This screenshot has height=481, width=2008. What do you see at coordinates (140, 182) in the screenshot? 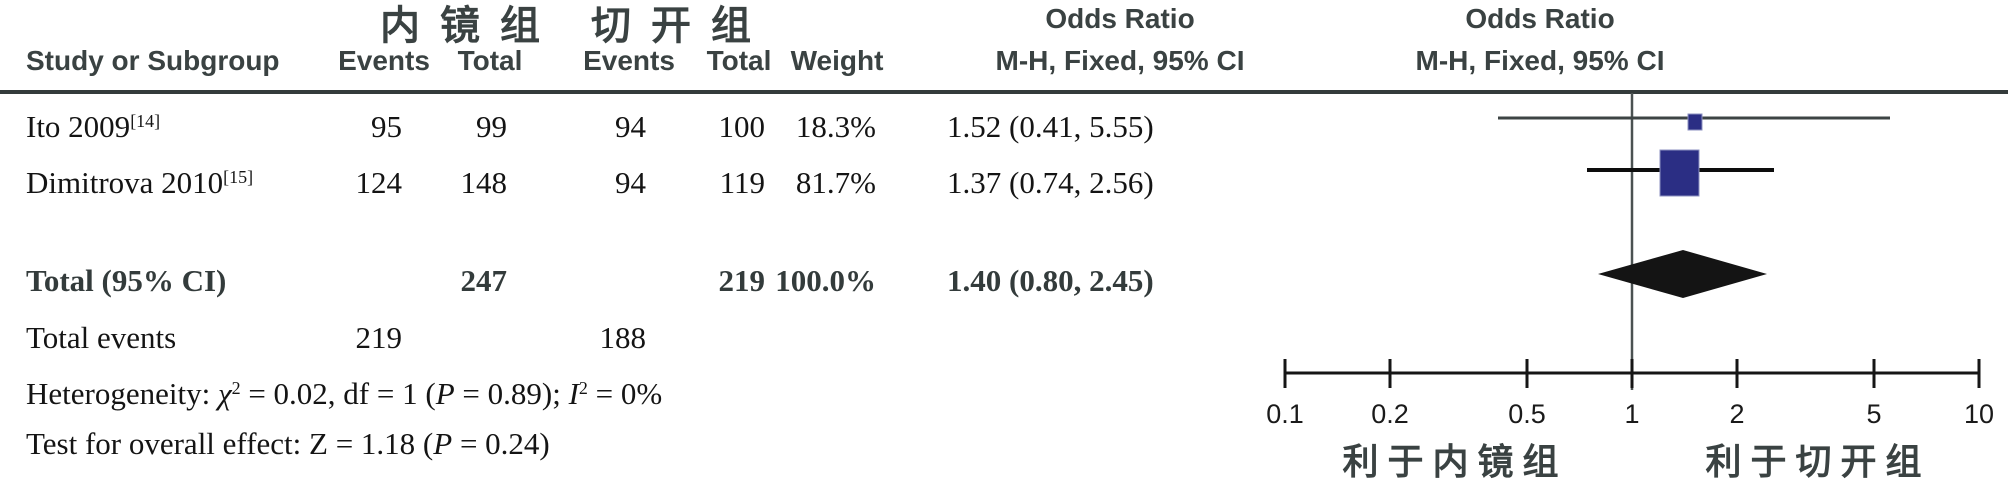
I see `study-label: Dimitrova 2010[15]` at bounding box center [140, 182].